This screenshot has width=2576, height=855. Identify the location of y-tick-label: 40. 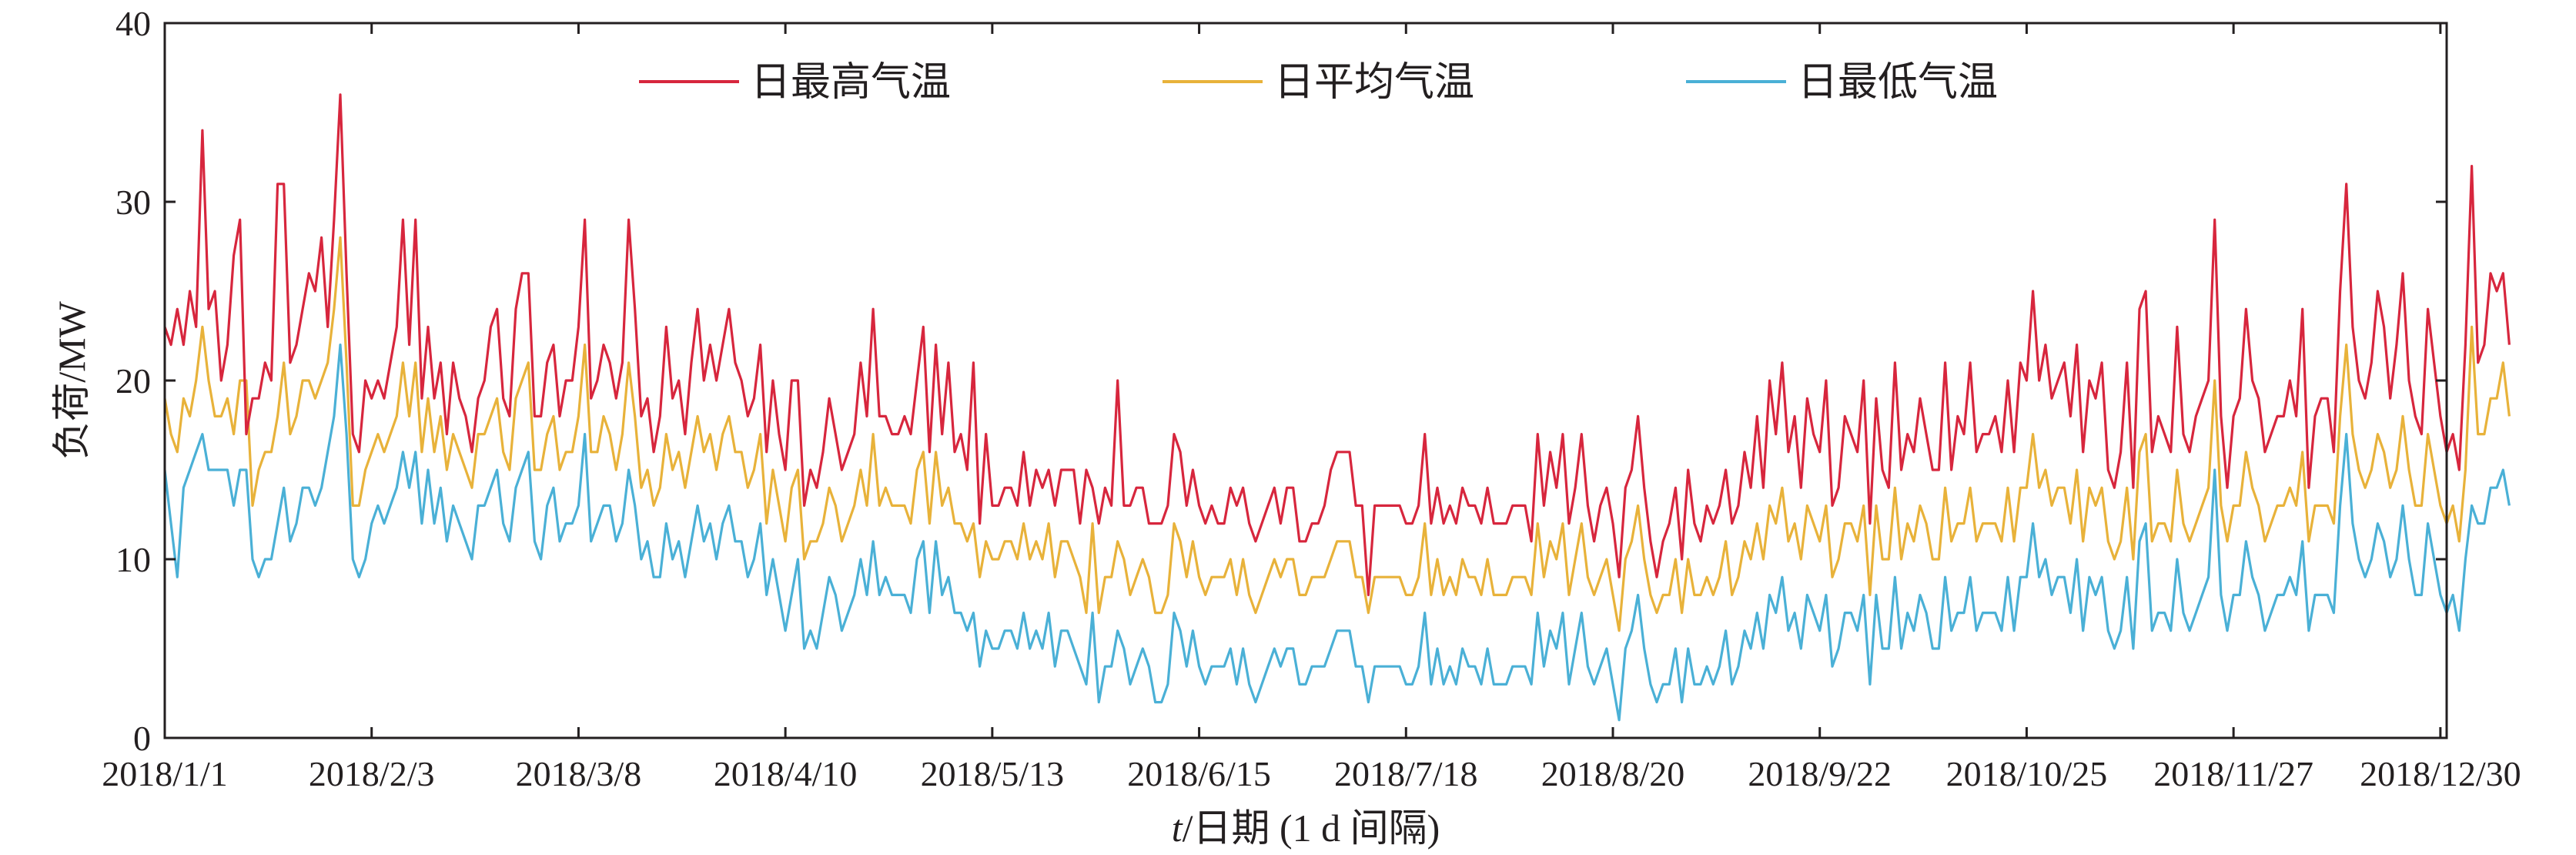
(133, 23).